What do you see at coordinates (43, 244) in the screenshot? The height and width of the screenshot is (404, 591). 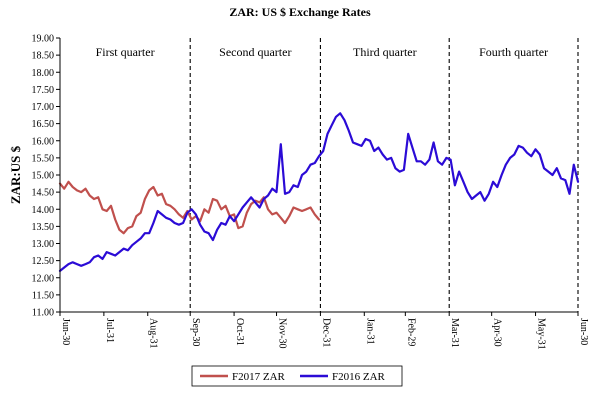 I see `y-tick-label: 13.00` at bounding box center [43, 244].